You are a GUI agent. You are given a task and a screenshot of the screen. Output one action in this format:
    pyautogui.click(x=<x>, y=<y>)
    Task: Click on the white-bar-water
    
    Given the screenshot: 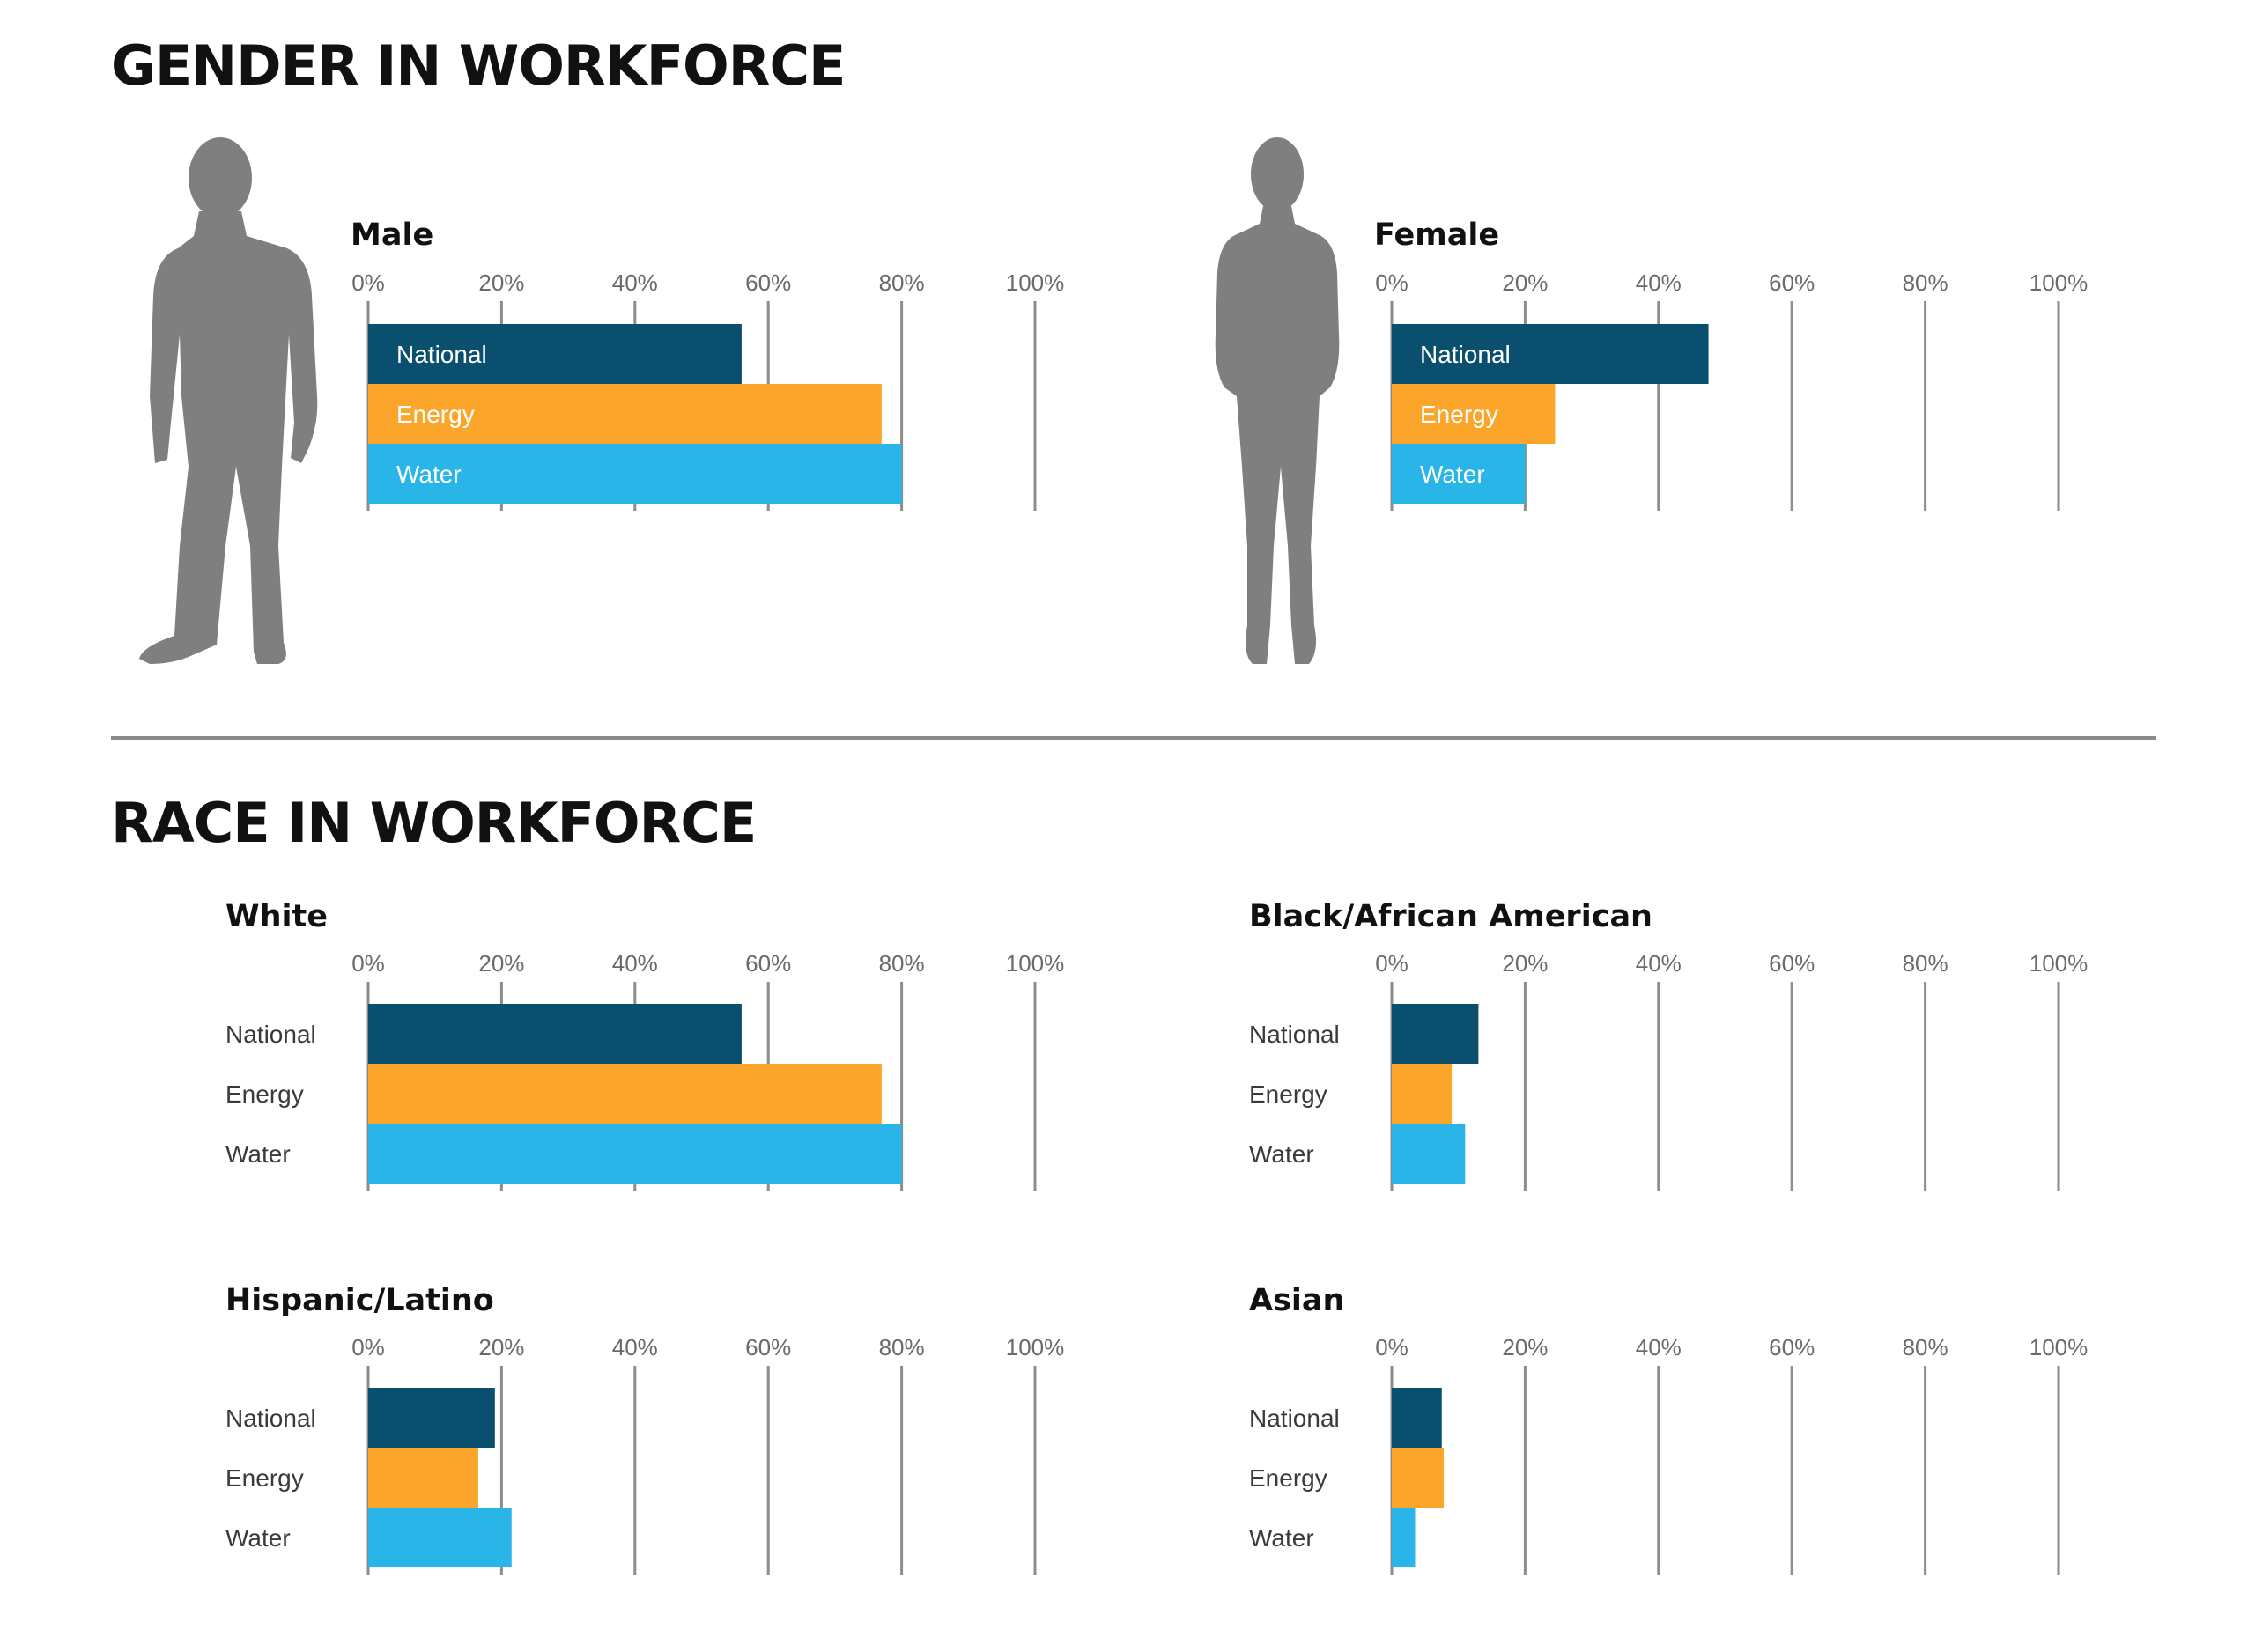 What is the action you would take?
    pyautogui.click(x=635, y=1154)
    